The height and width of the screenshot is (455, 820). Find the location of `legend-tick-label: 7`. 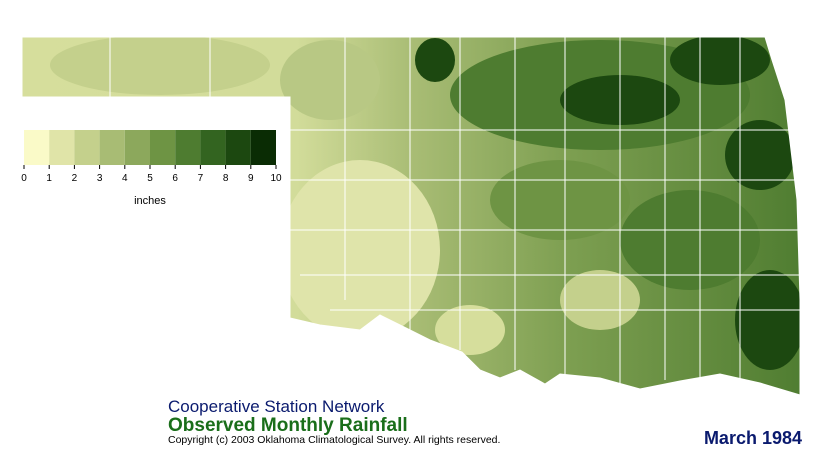

legend-tick-label: 7 is located at coordinates (201, 178).